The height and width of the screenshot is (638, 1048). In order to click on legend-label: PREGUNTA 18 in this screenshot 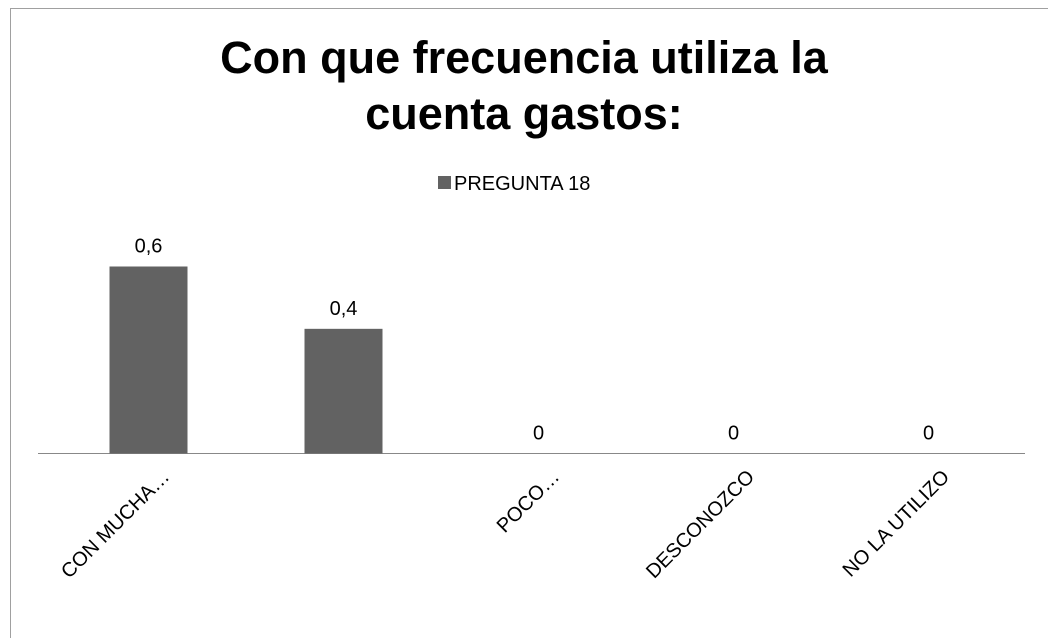, I will do `click(522, 184)`.